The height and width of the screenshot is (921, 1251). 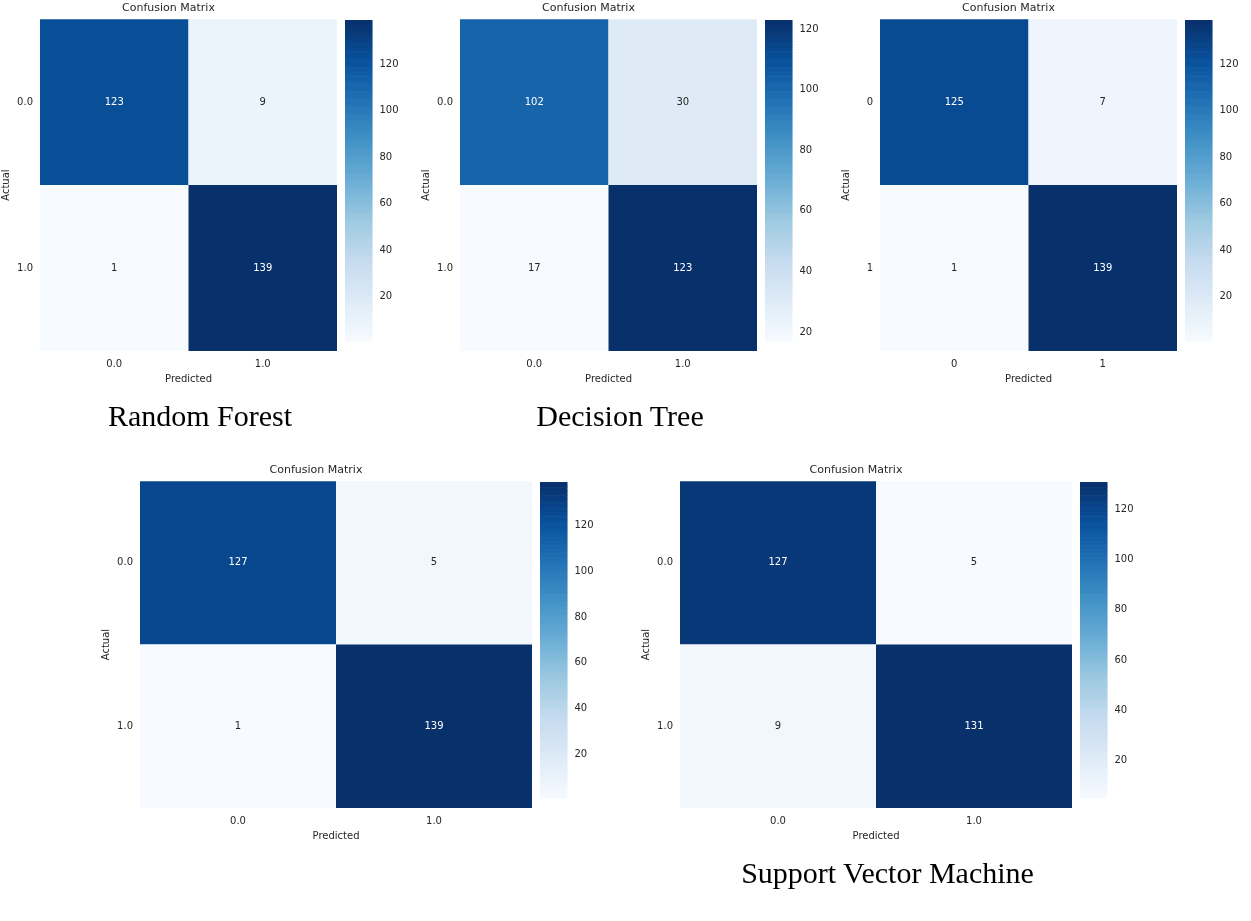 I want to click on data-label: 17, so click(x=534, y=267).